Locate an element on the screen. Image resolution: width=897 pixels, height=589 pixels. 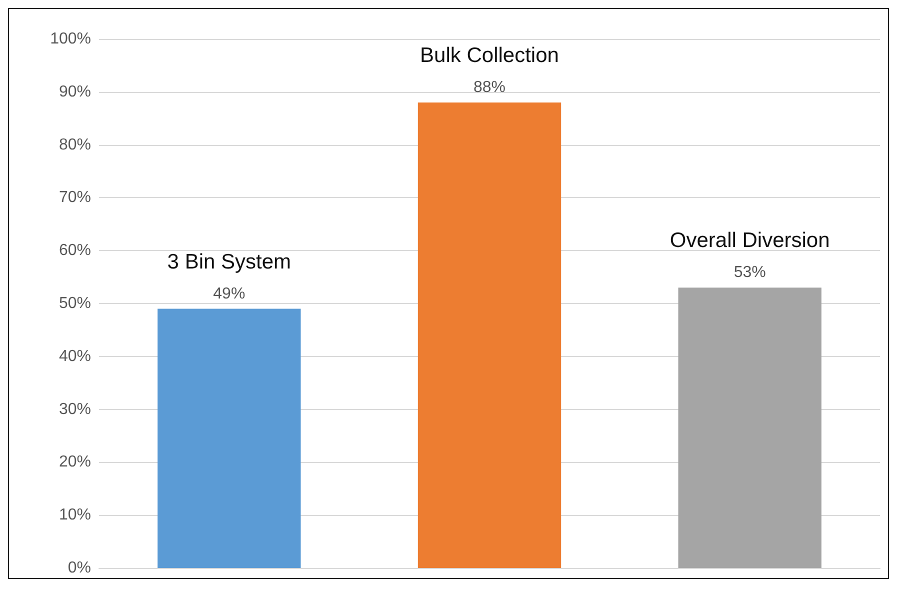
y-tick-label: 30% is located at coordinates (74, 409).